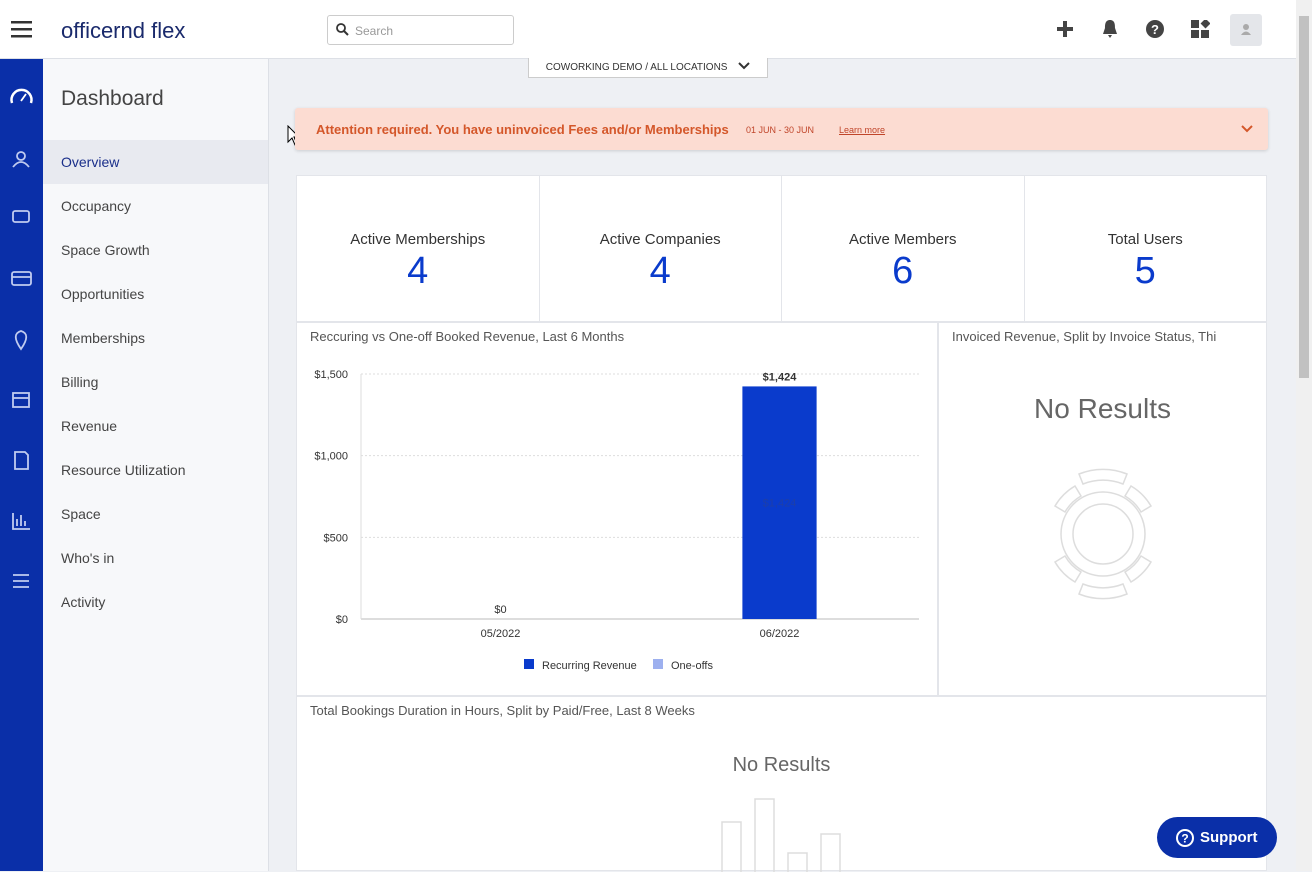 This screenshot has height=872, width=1312. I want to click on total-label: $0, so click(500, 610).